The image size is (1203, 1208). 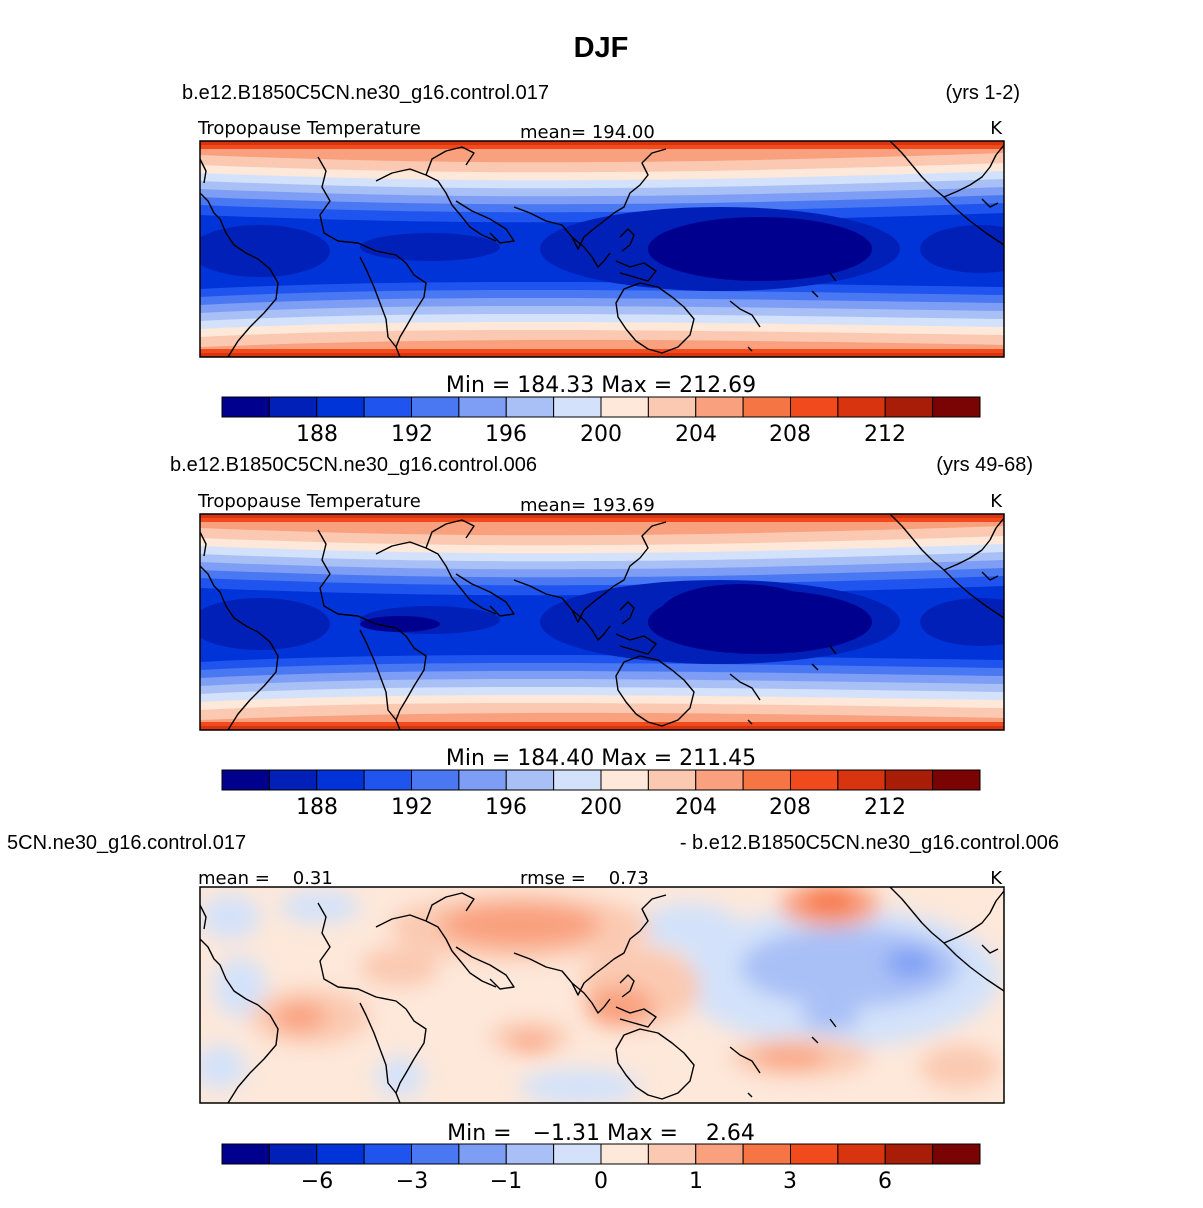 What do you see at coordinates (996, 501) in the screenshot?
I see `panel-2-units: K` at bounding box center [996, 501].